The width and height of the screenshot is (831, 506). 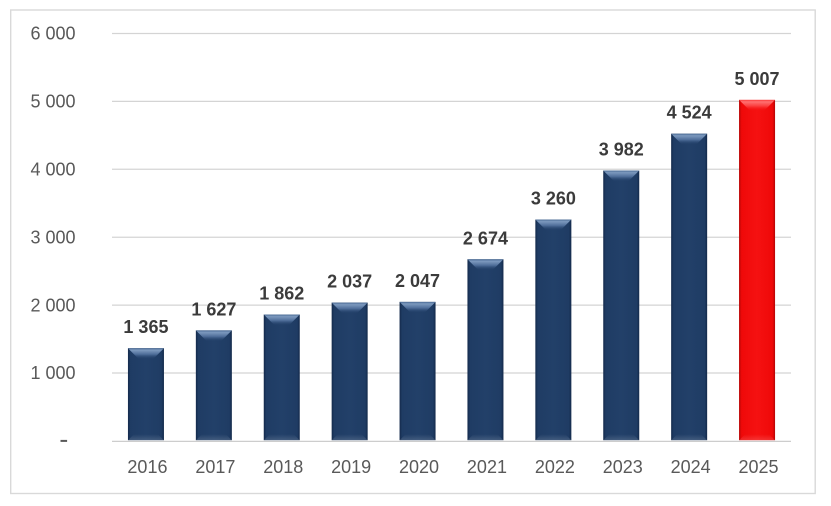 I want to click on svg-text: 4 000, so click(x=52, y=170).